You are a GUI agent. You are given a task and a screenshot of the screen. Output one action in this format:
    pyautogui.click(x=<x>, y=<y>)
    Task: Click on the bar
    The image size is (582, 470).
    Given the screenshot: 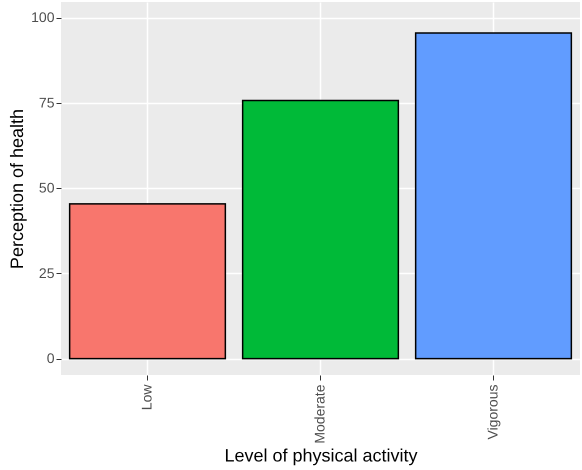 What is the action you would take?
    pyautogui.click(x=147, y=281)
    